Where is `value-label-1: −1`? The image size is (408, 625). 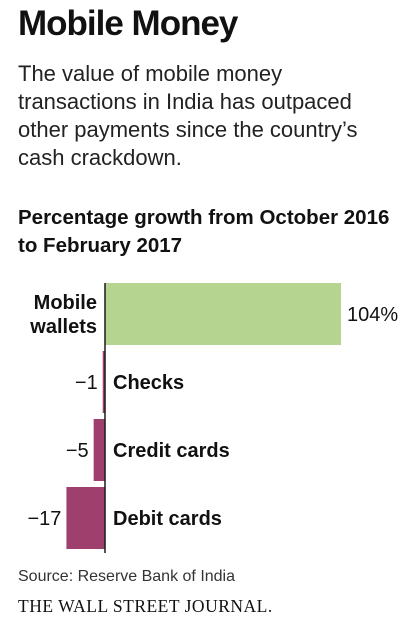 value-label-1: −1 is located at coordinates (86, 383).